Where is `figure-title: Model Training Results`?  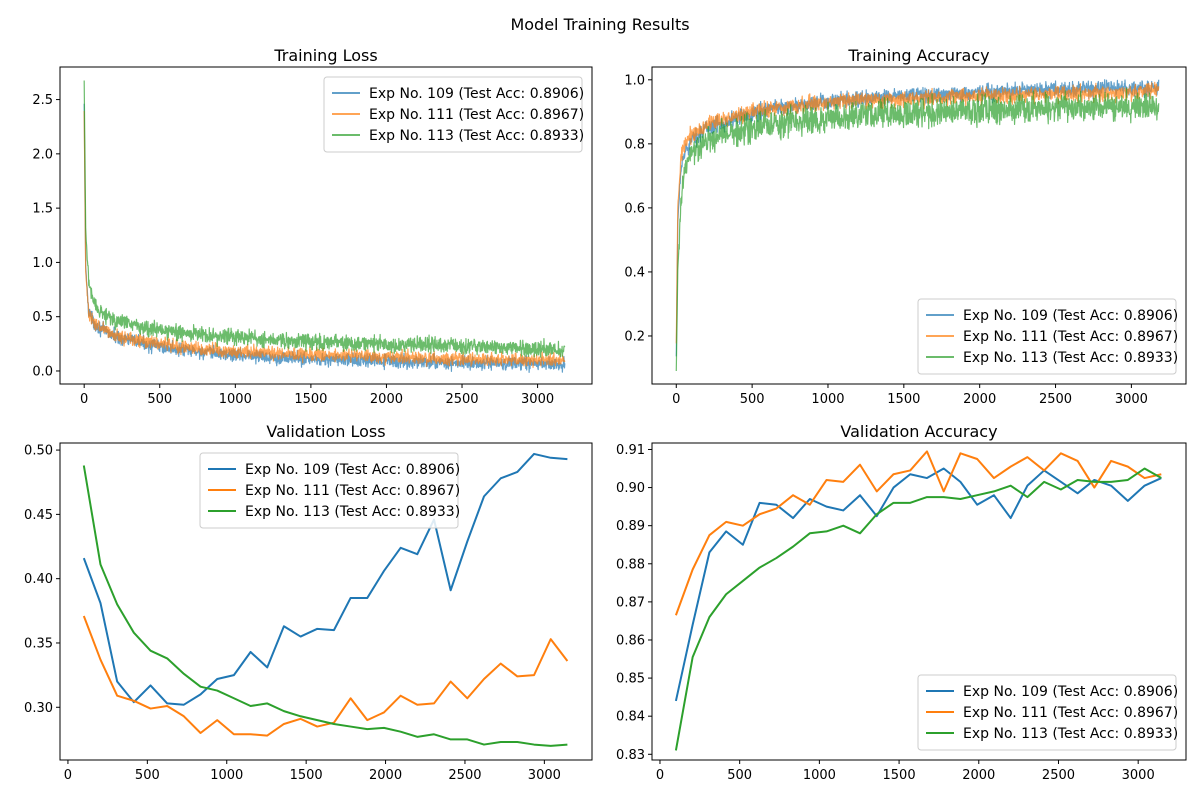
figure-title: Model Training Results is located at coordinates (599, 24).